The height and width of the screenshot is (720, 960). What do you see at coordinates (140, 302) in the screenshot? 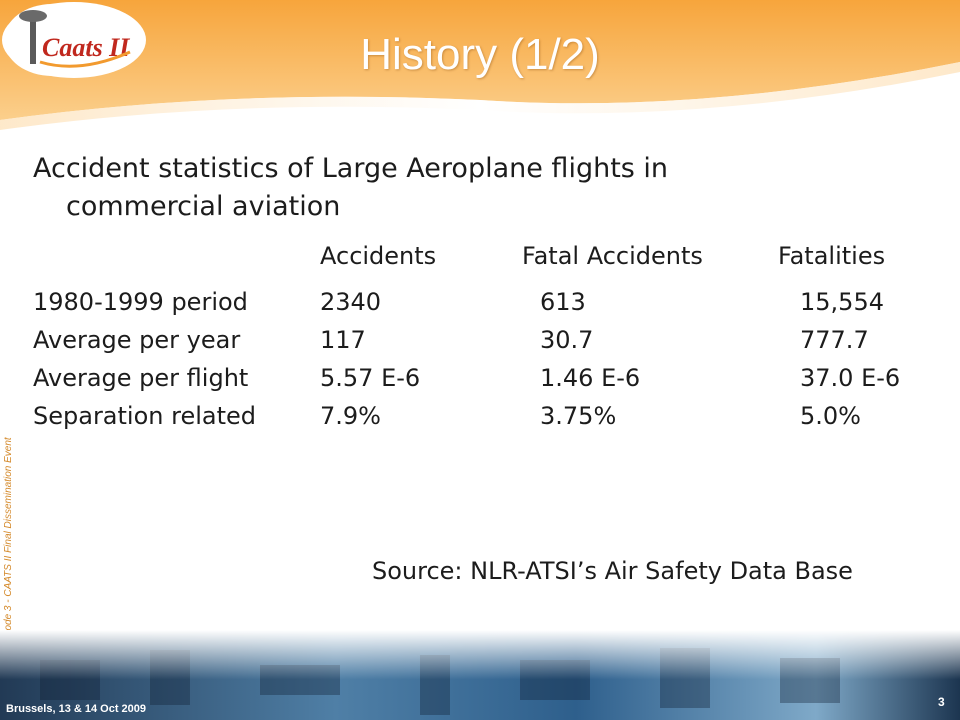
I see `row-label: 1980-1999 period` at bounding box center [140, 302].